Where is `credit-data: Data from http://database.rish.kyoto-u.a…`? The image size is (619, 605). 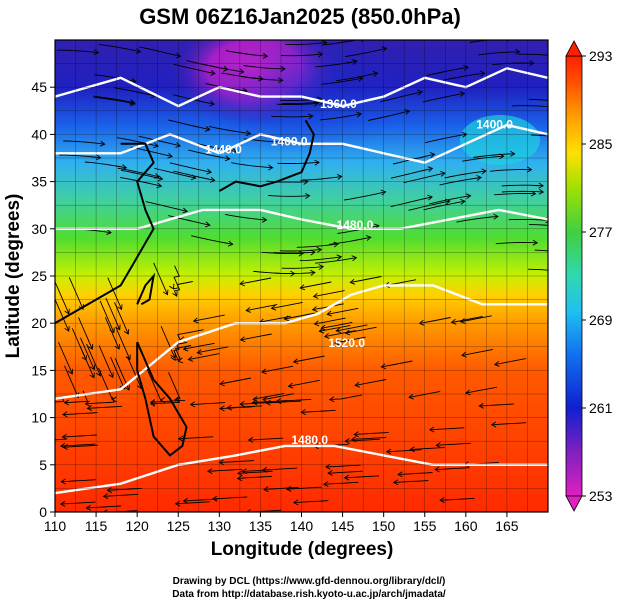
credit-data: Data from http://database.rish.kyoto-u.a… is located at coordinates (309, 594).